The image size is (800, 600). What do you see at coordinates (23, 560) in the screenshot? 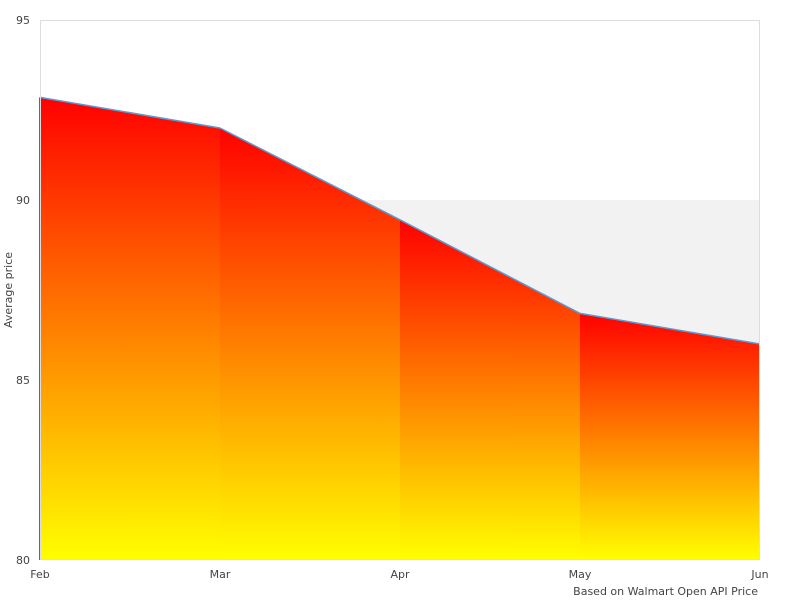
I see `y-tick-label: 80` at bounding box center [23, 560].